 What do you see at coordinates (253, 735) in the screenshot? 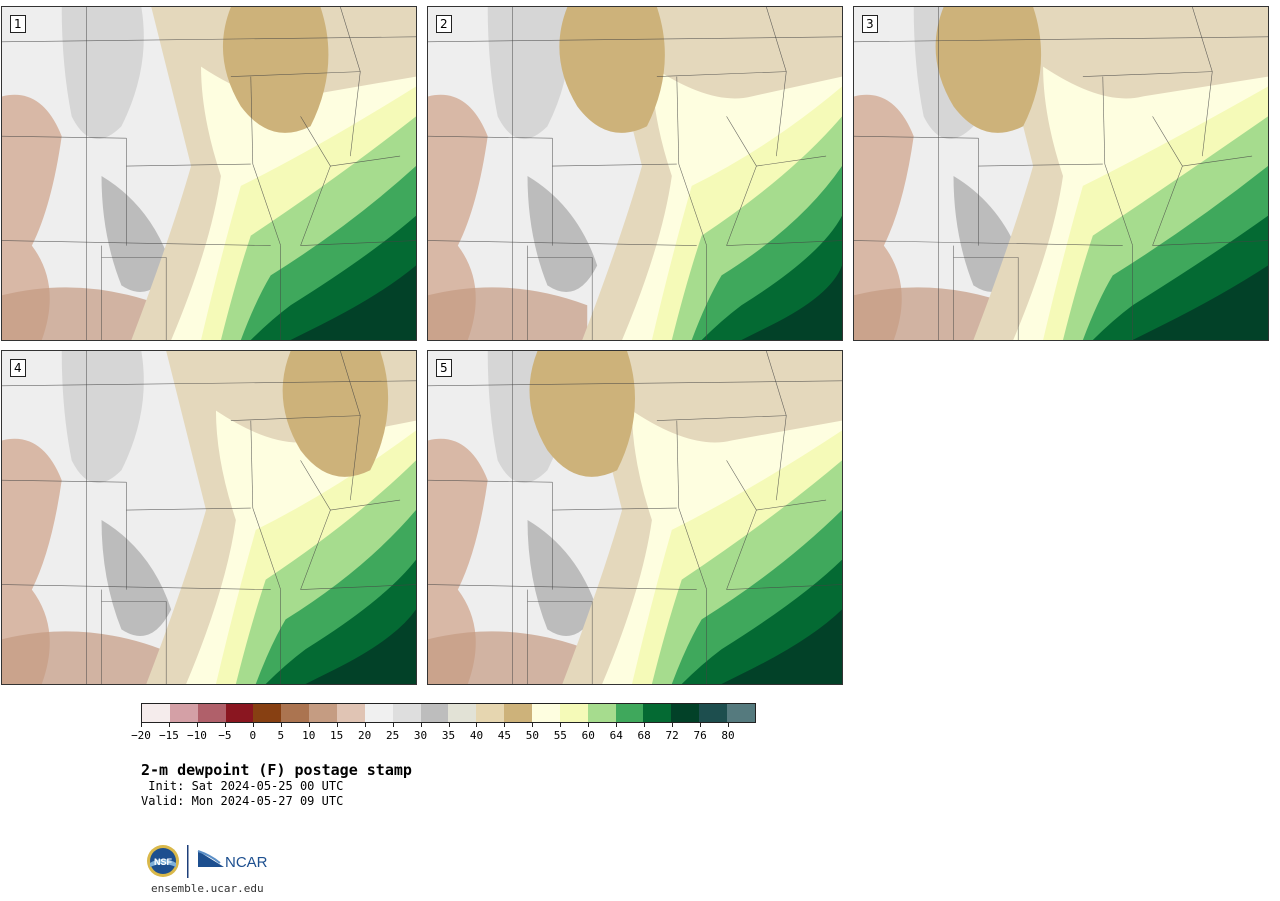
I see `colorbar-tick-label: 0` at bounding box center [253, 735].